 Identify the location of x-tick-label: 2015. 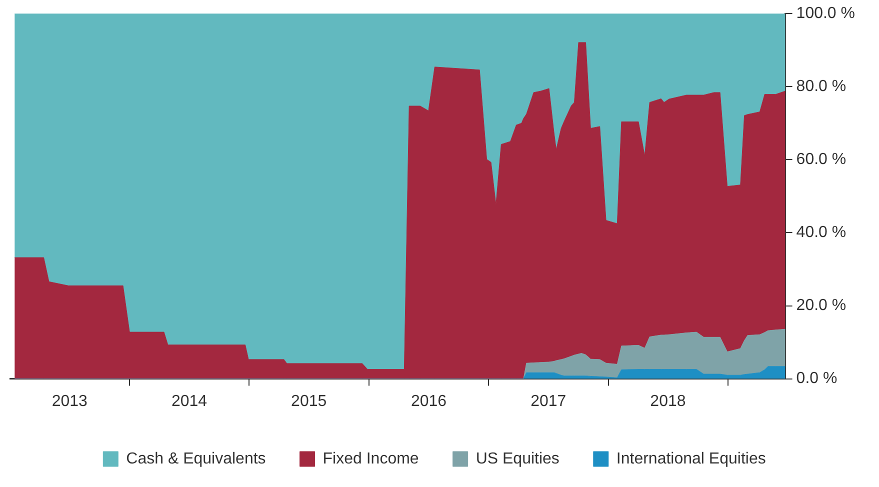
(309, 401).